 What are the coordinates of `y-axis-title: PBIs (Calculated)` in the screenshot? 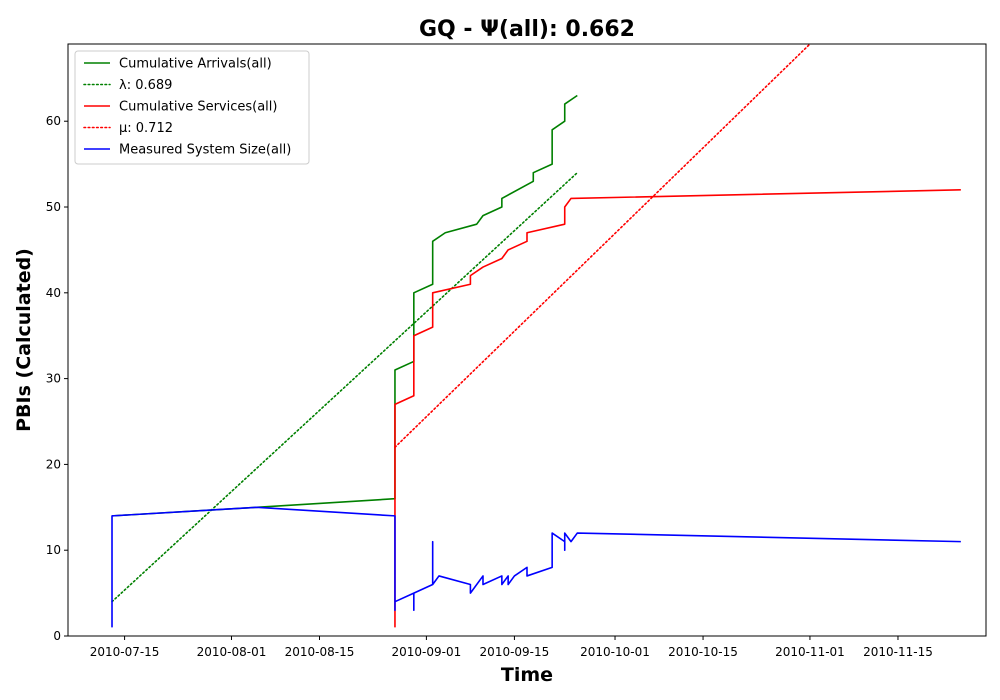 It's located at (24, 340).